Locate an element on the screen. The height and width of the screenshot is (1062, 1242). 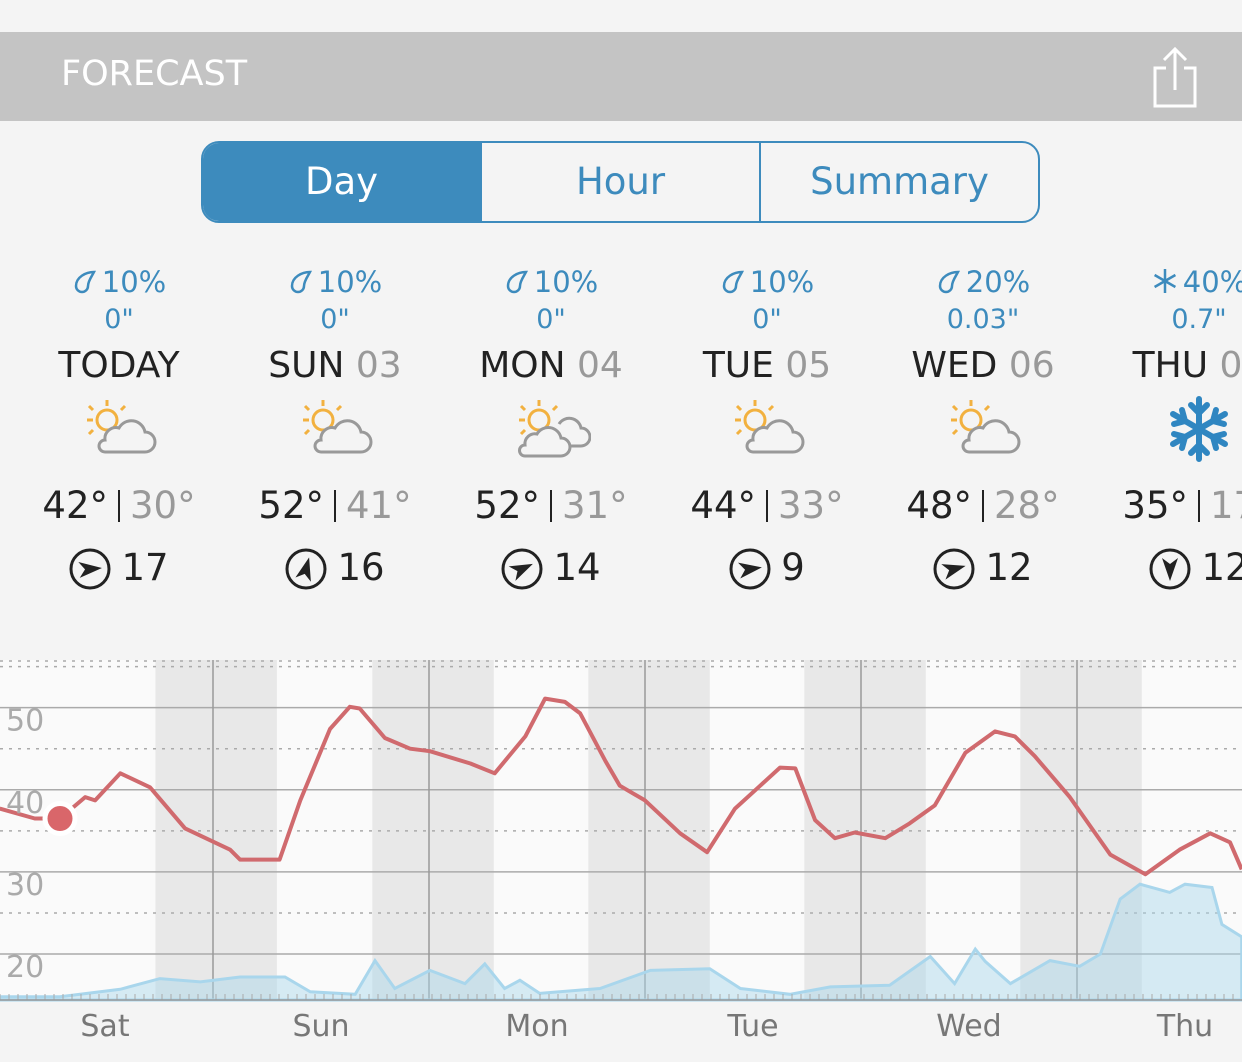
precip-area is located at coordinates (621, 942).